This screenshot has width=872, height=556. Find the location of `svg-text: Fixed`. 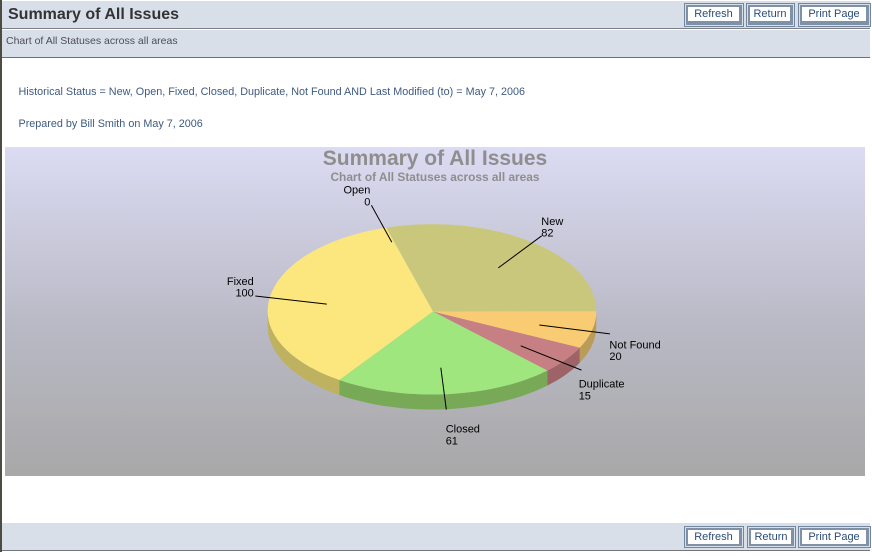

svg-text: Fixed is located at coordinates (240, 282).